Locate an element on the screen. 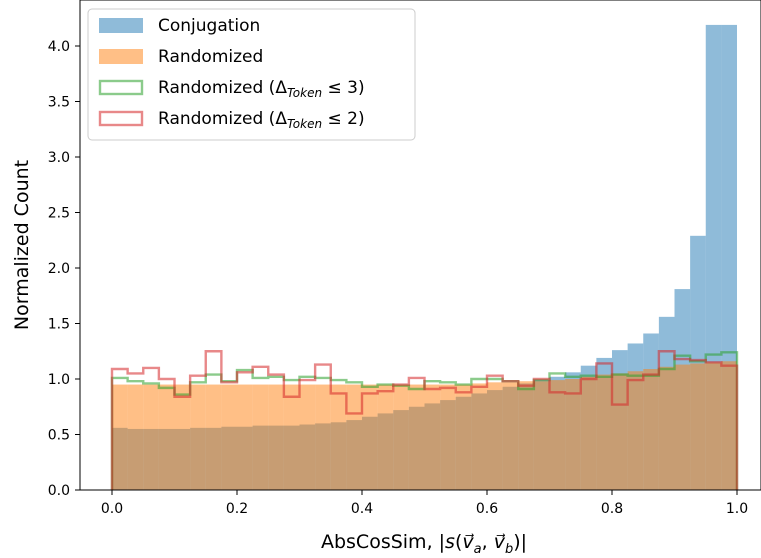 The image size is (761, 558). x-axis: 0.0 0.2 0.4 0.6 0.8 1.0 is located at coordinates (424, 503).